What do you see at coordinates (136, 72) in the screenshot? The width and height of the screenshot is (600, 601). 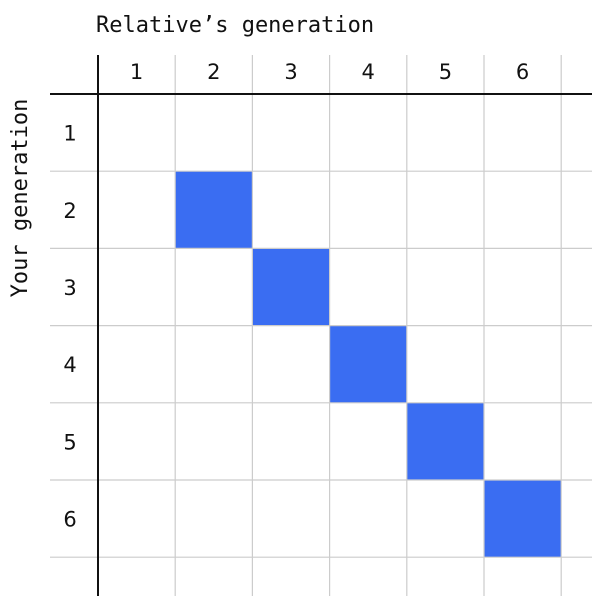 I see `column-label-1: 1` at bounding box center [136, 72].